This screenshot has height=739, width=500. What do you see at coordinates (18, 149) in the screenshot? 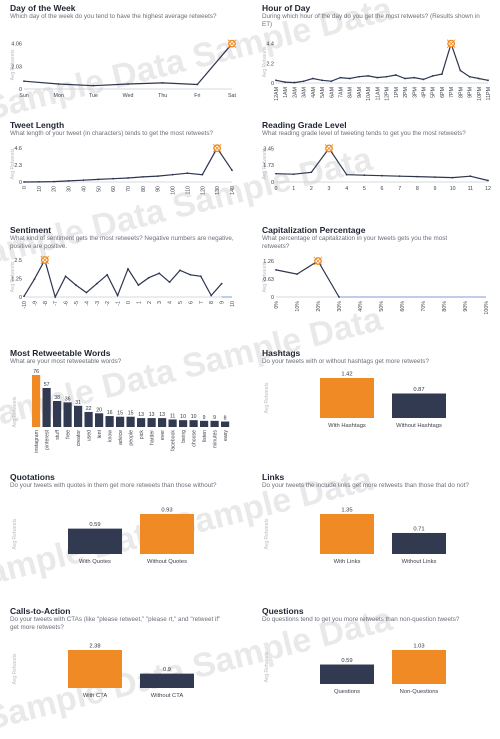
I see `y-tick-label: 4.6` at bounding box center [18, 149].